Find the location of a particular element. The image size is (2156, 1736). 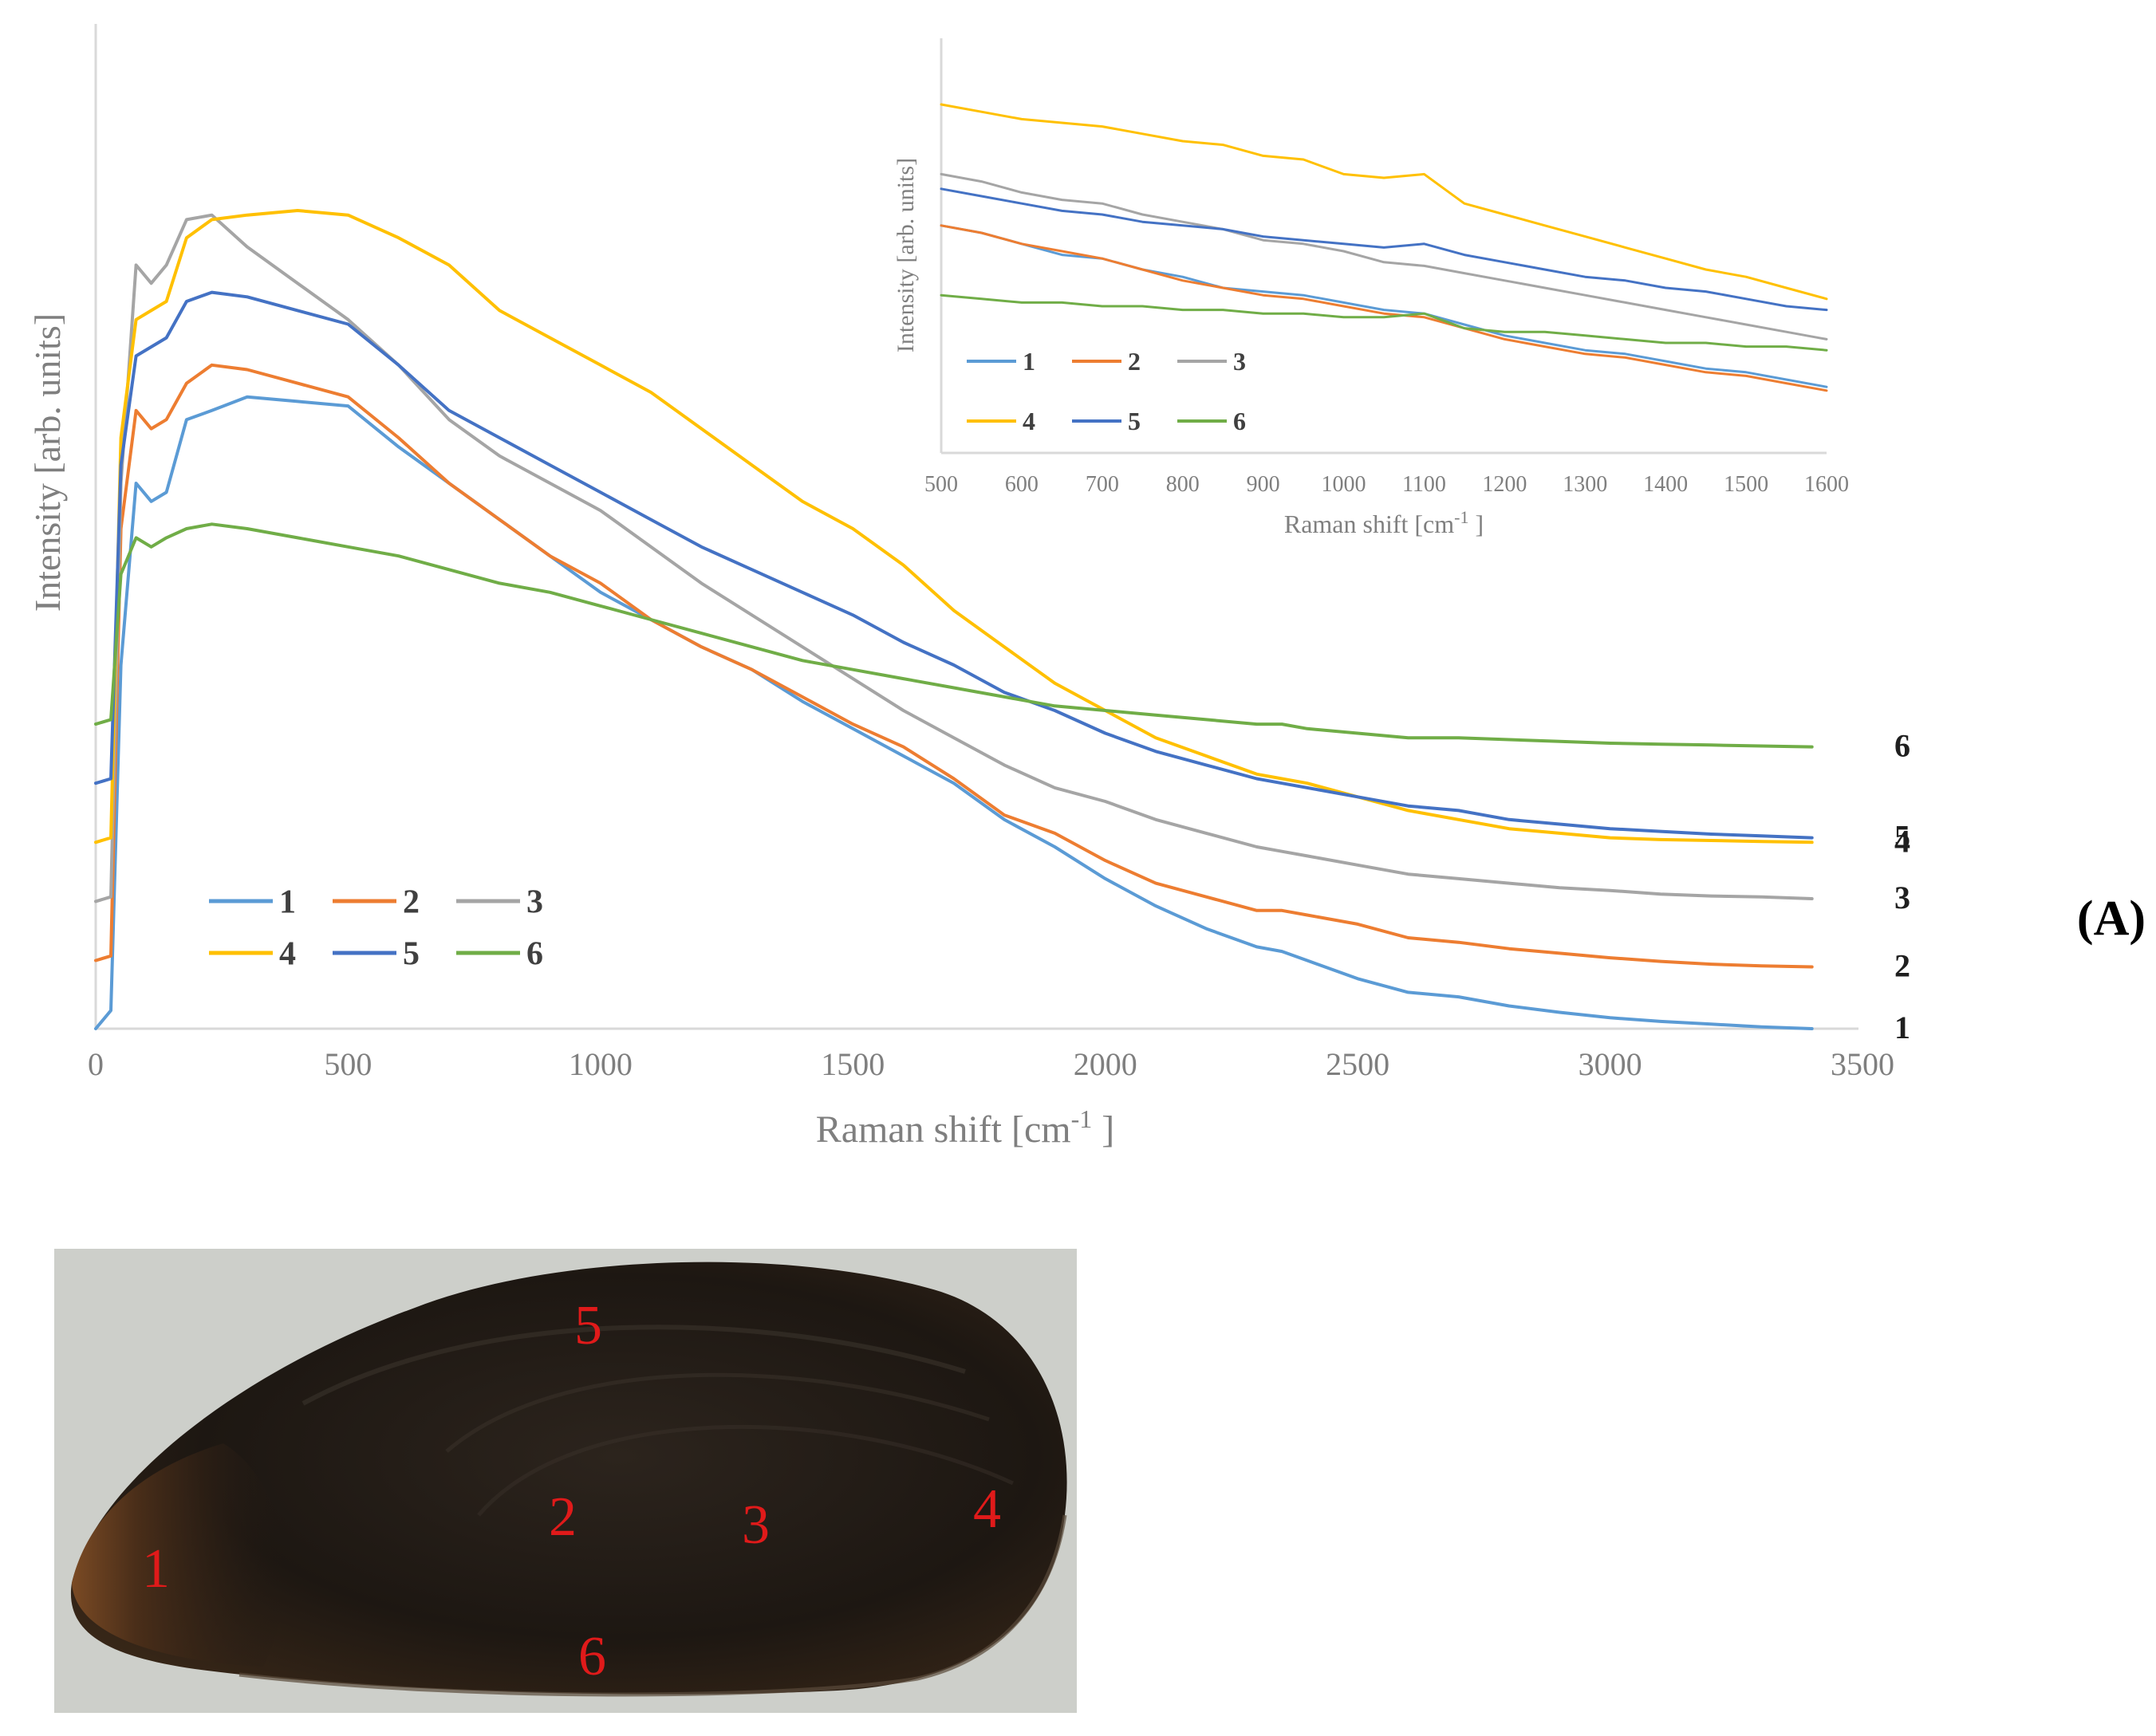

inset-legend-label-6: 6 is located at coordinates (1240, 421).